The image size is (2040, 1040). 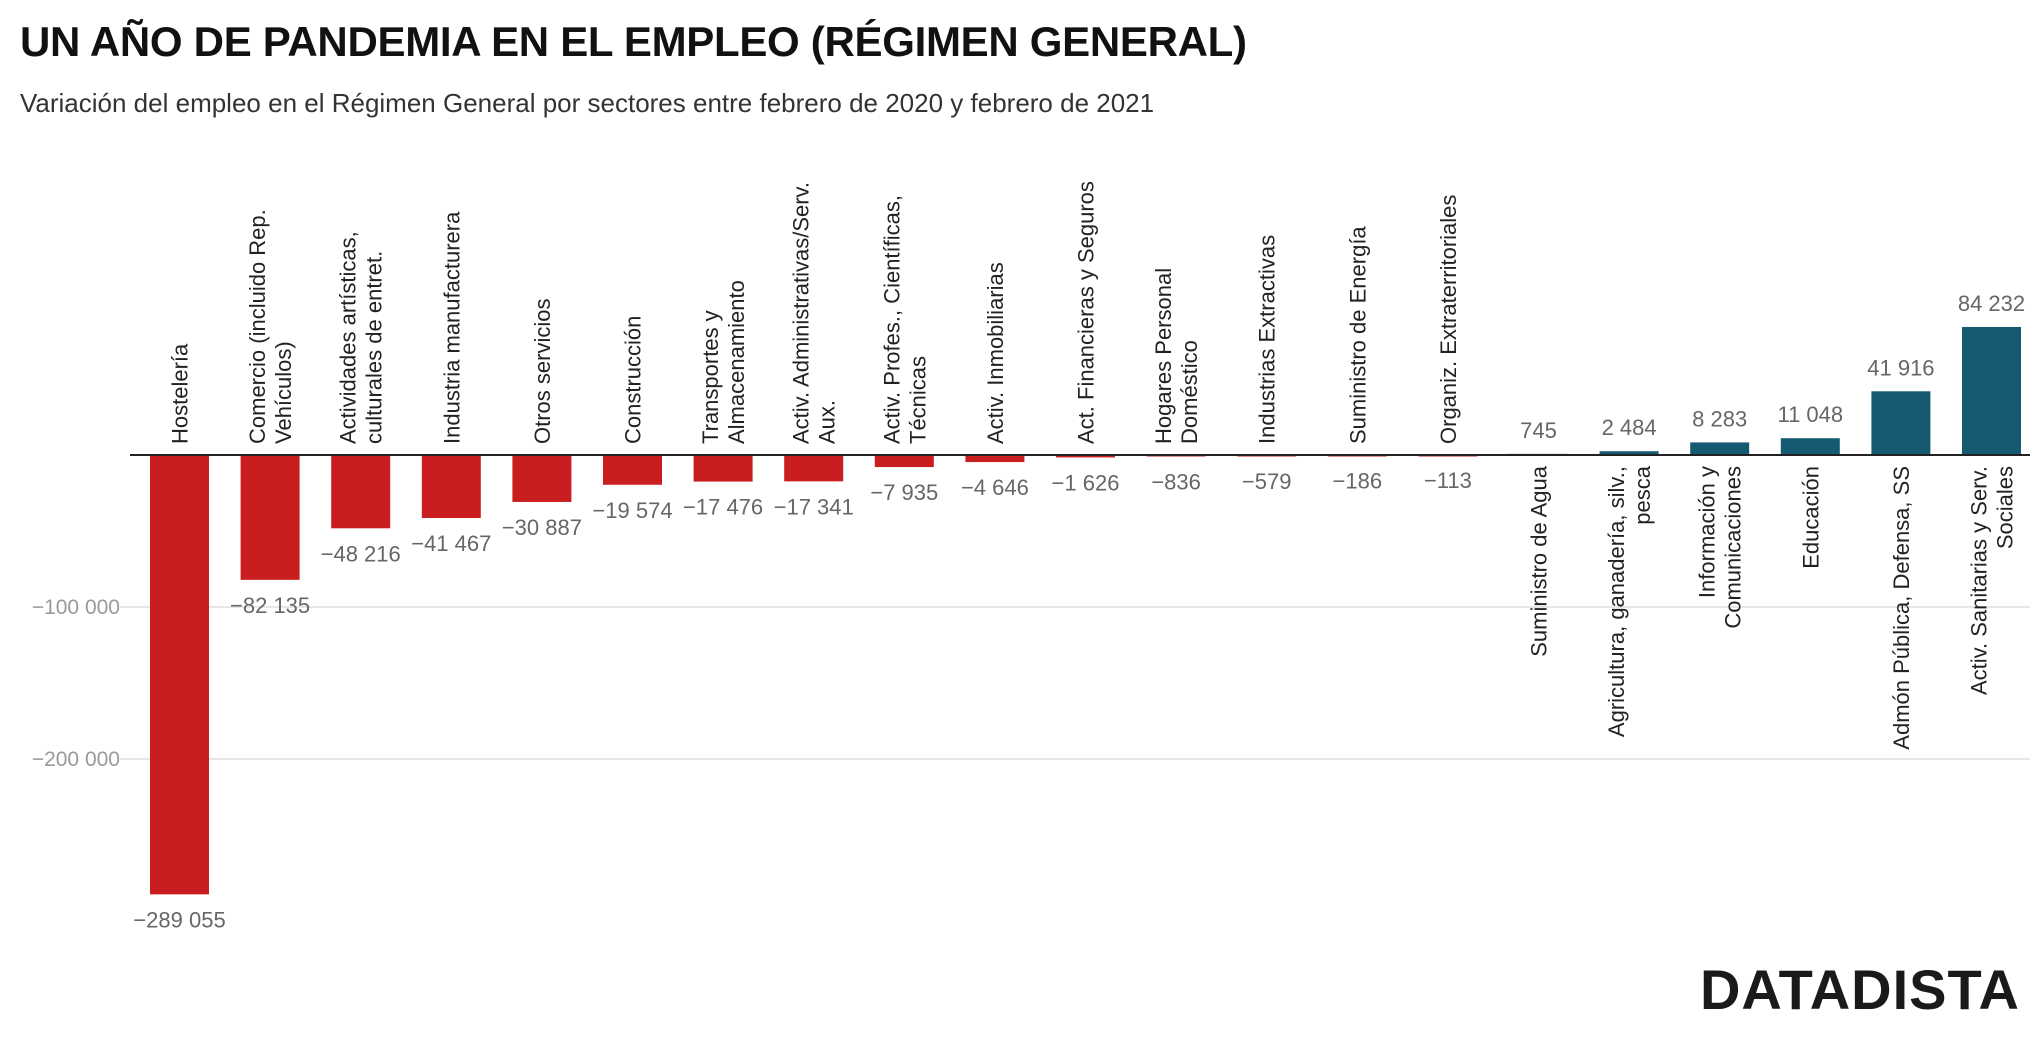 What do you see at coordinates (2005, 507) in the screenshot?
I see `category-label-line: Sociales` at bounding box center [2005, 507].